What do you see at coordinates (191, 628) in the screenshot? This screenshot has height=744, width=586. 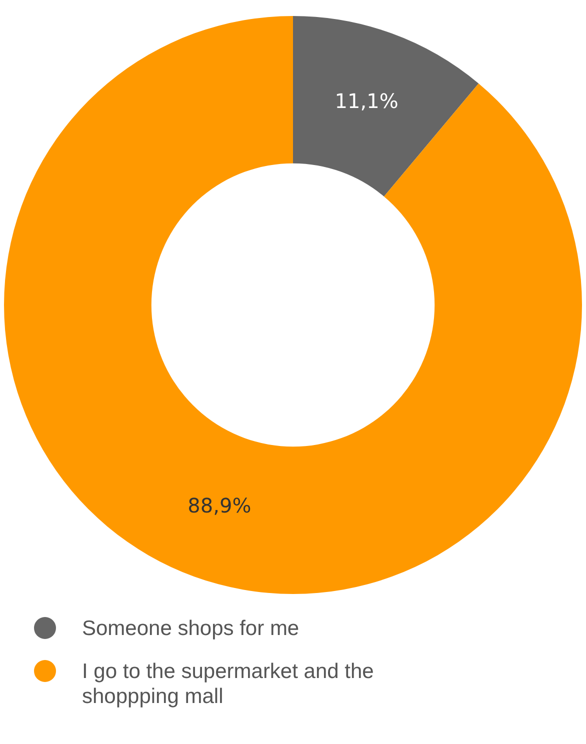 I see `legend-label: Someone shops for me` at bounding box center [191, 628].